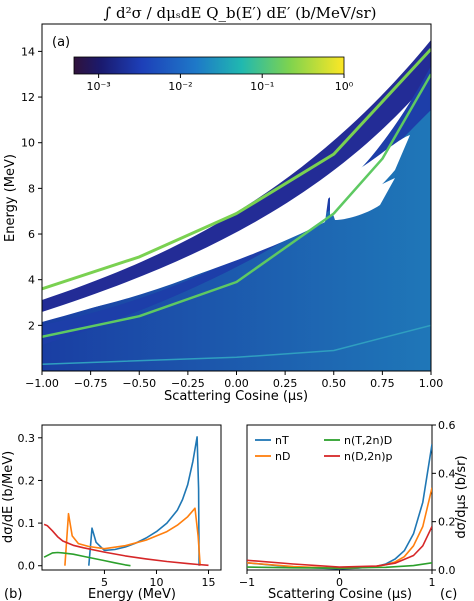 Image resolution: width=474 pixels, height=601 pixels. Describe the element at coordinates (28, 51) in the screenshot. I see `panel-a-ytick-label: 14` at that location.